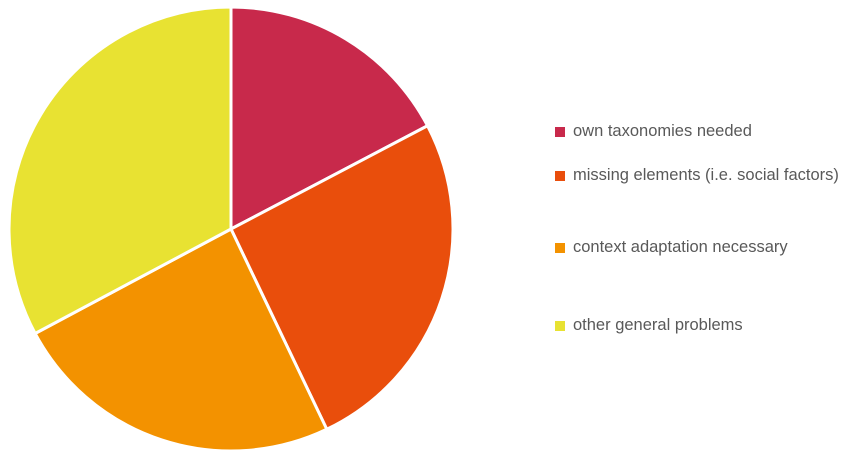 This screenshot has height=452, width=865. I want to click on legend-item: own taxonomies needed, so click(705, 131).